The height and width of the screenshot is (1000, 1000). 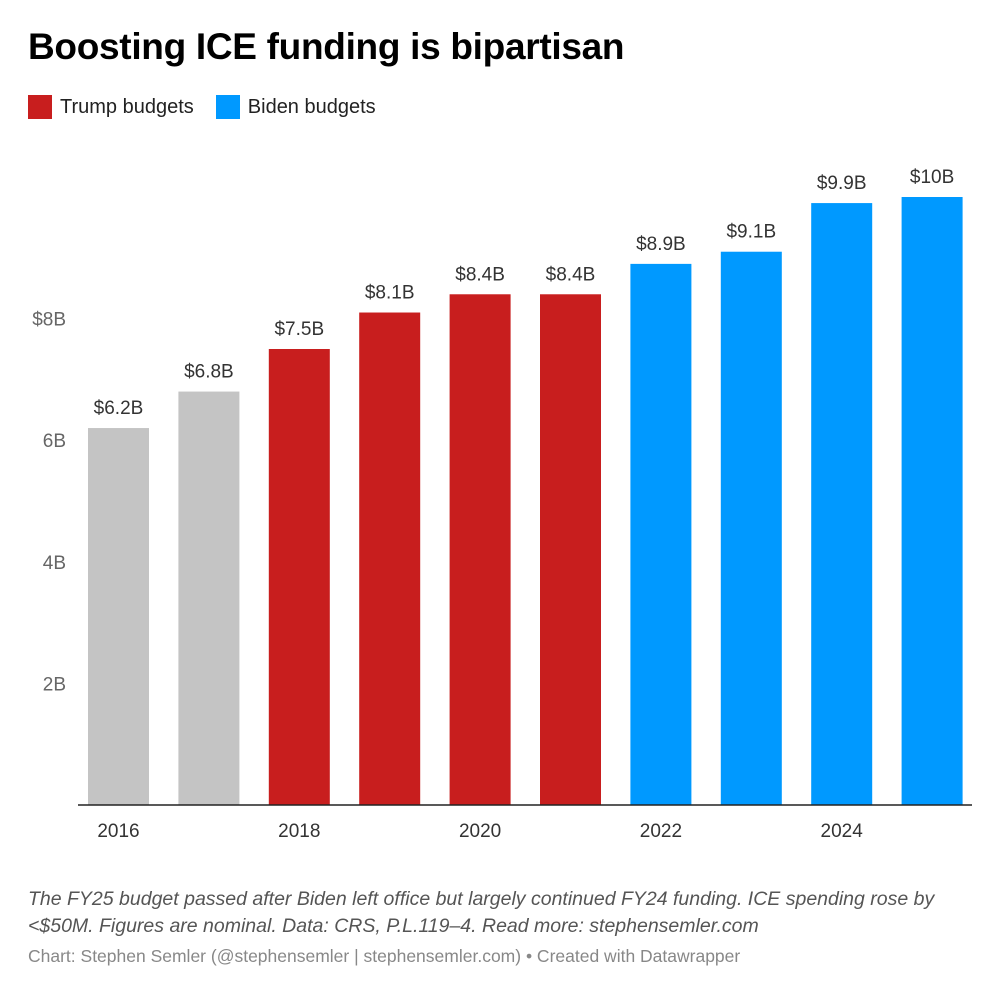 What do you see at coordinates (661, 534) in the screenshot?
I see `bar-2022` at bounding box center [661, 534].